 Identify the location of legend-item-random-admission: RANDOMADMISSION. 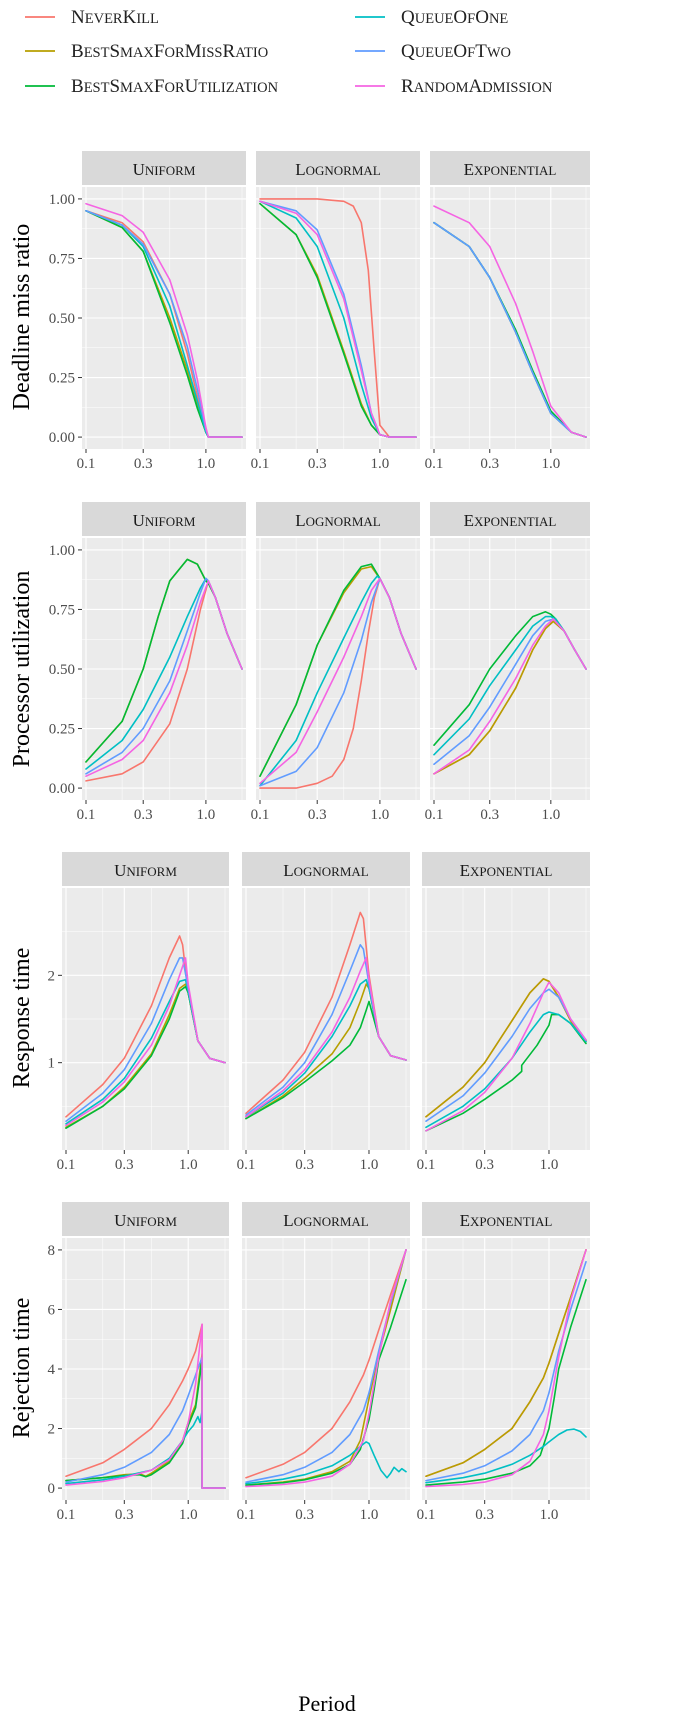
(454, 86).